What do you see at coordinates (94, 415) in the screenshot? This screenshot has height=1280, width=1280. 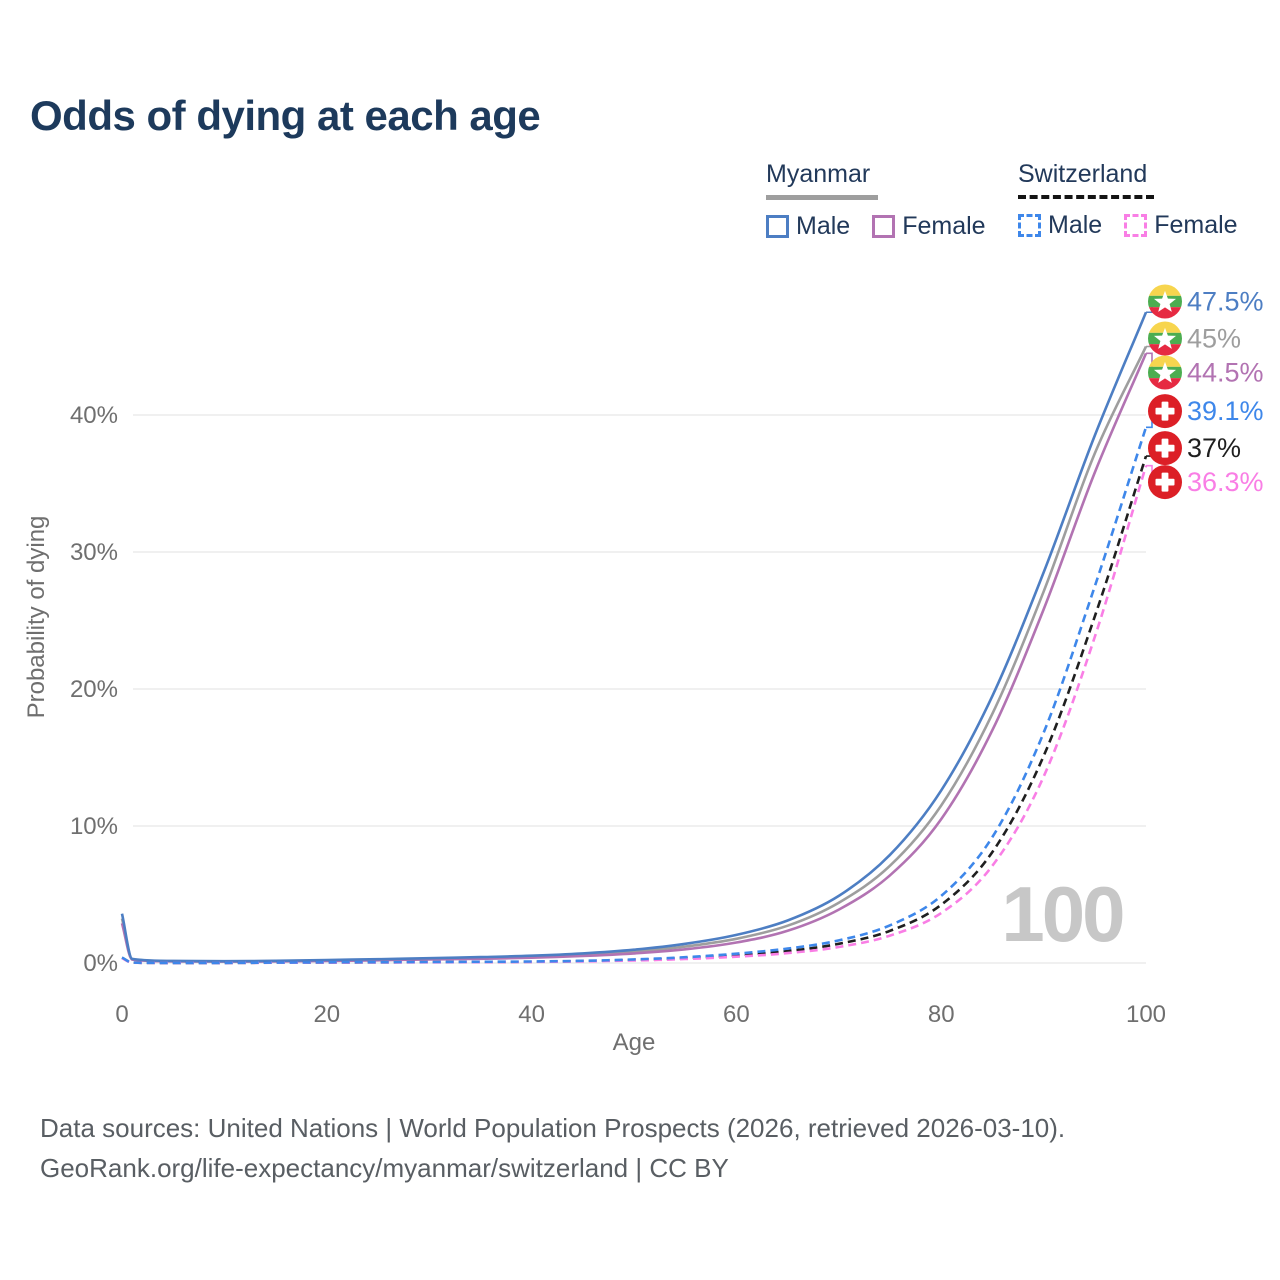 I see `y-tick-label: 40%` at bounding box center [94, 415].